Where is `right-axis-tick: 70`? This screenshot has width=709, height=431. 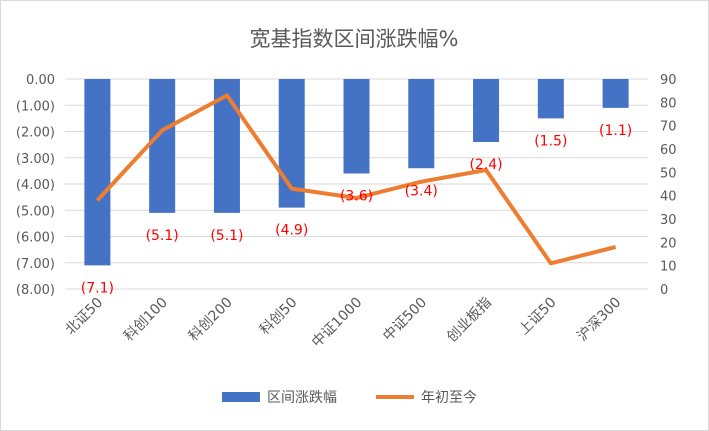 right-axis-tick: 70 is located at coordinates (668, 127).